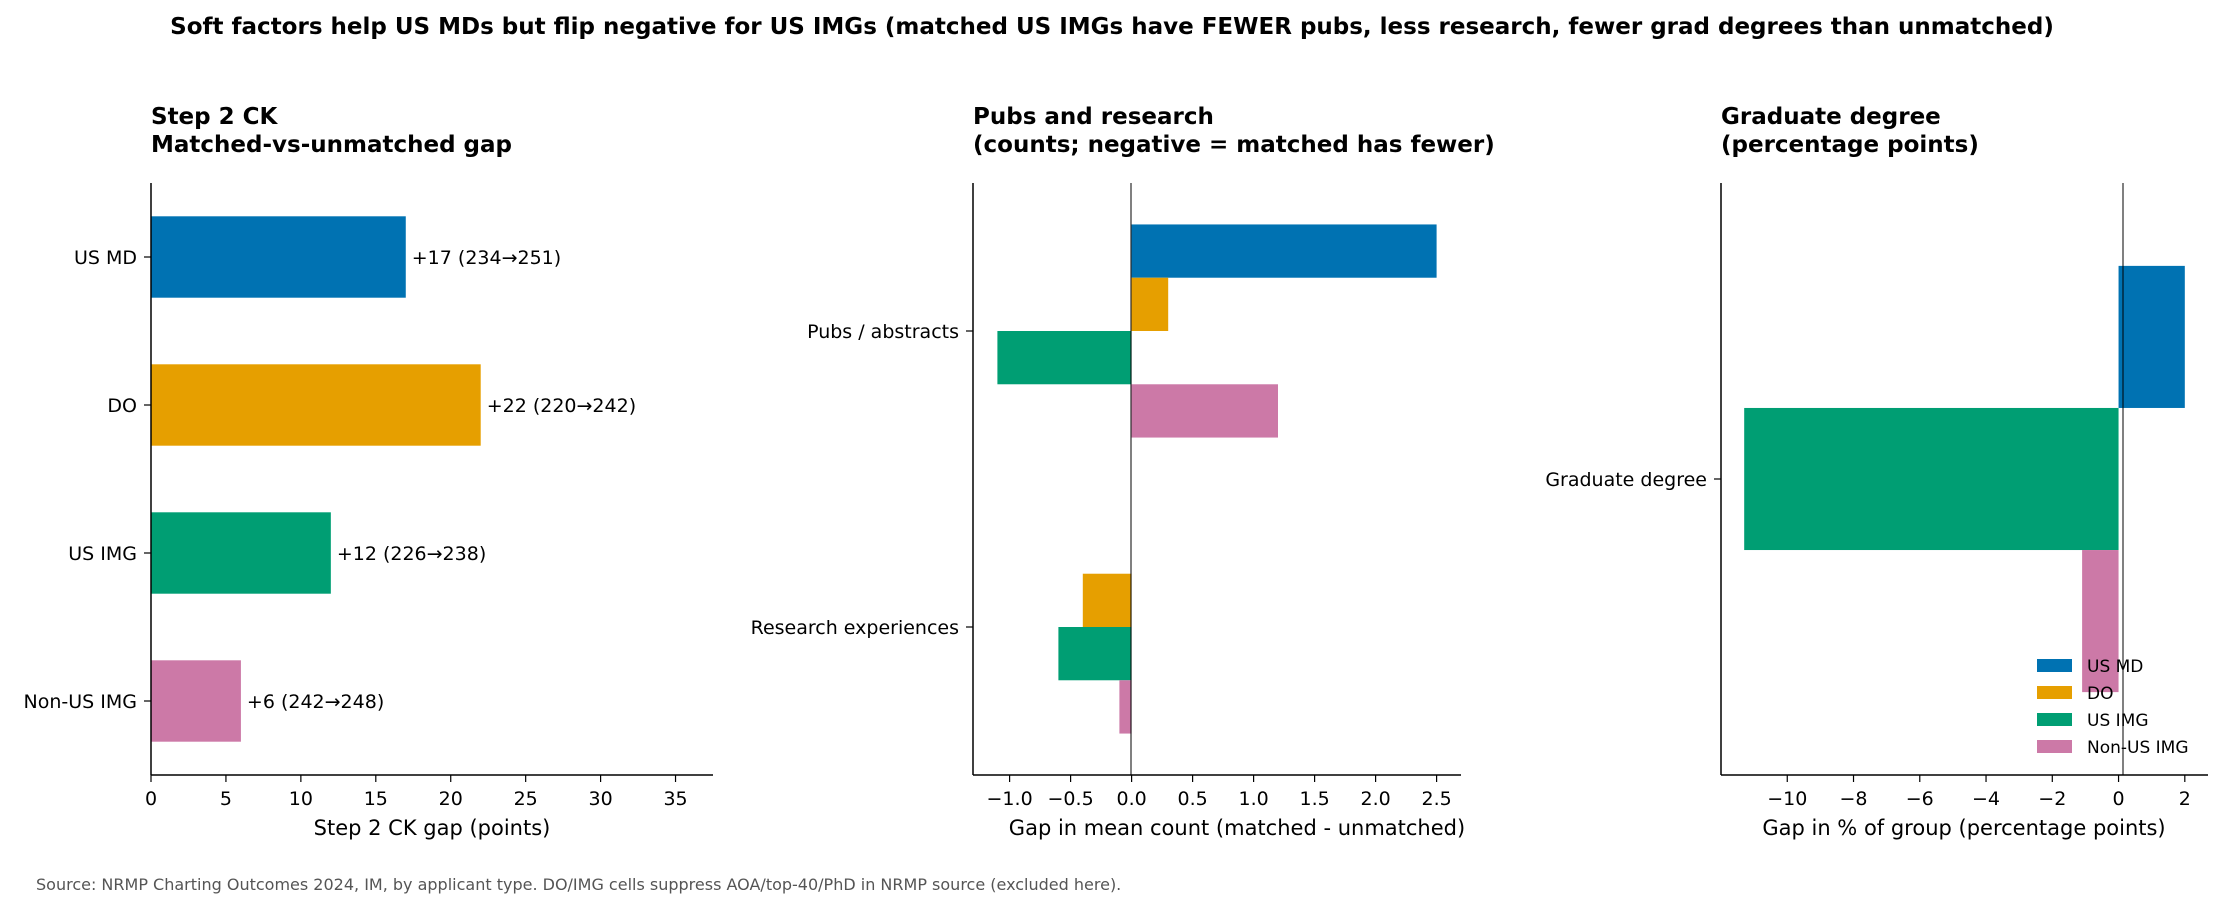 This screenshot has height=909, width=2224. Describe the element at coordinates (1375, 799) in the screenshot. I see `x-tick-label: 2.0` at that location.